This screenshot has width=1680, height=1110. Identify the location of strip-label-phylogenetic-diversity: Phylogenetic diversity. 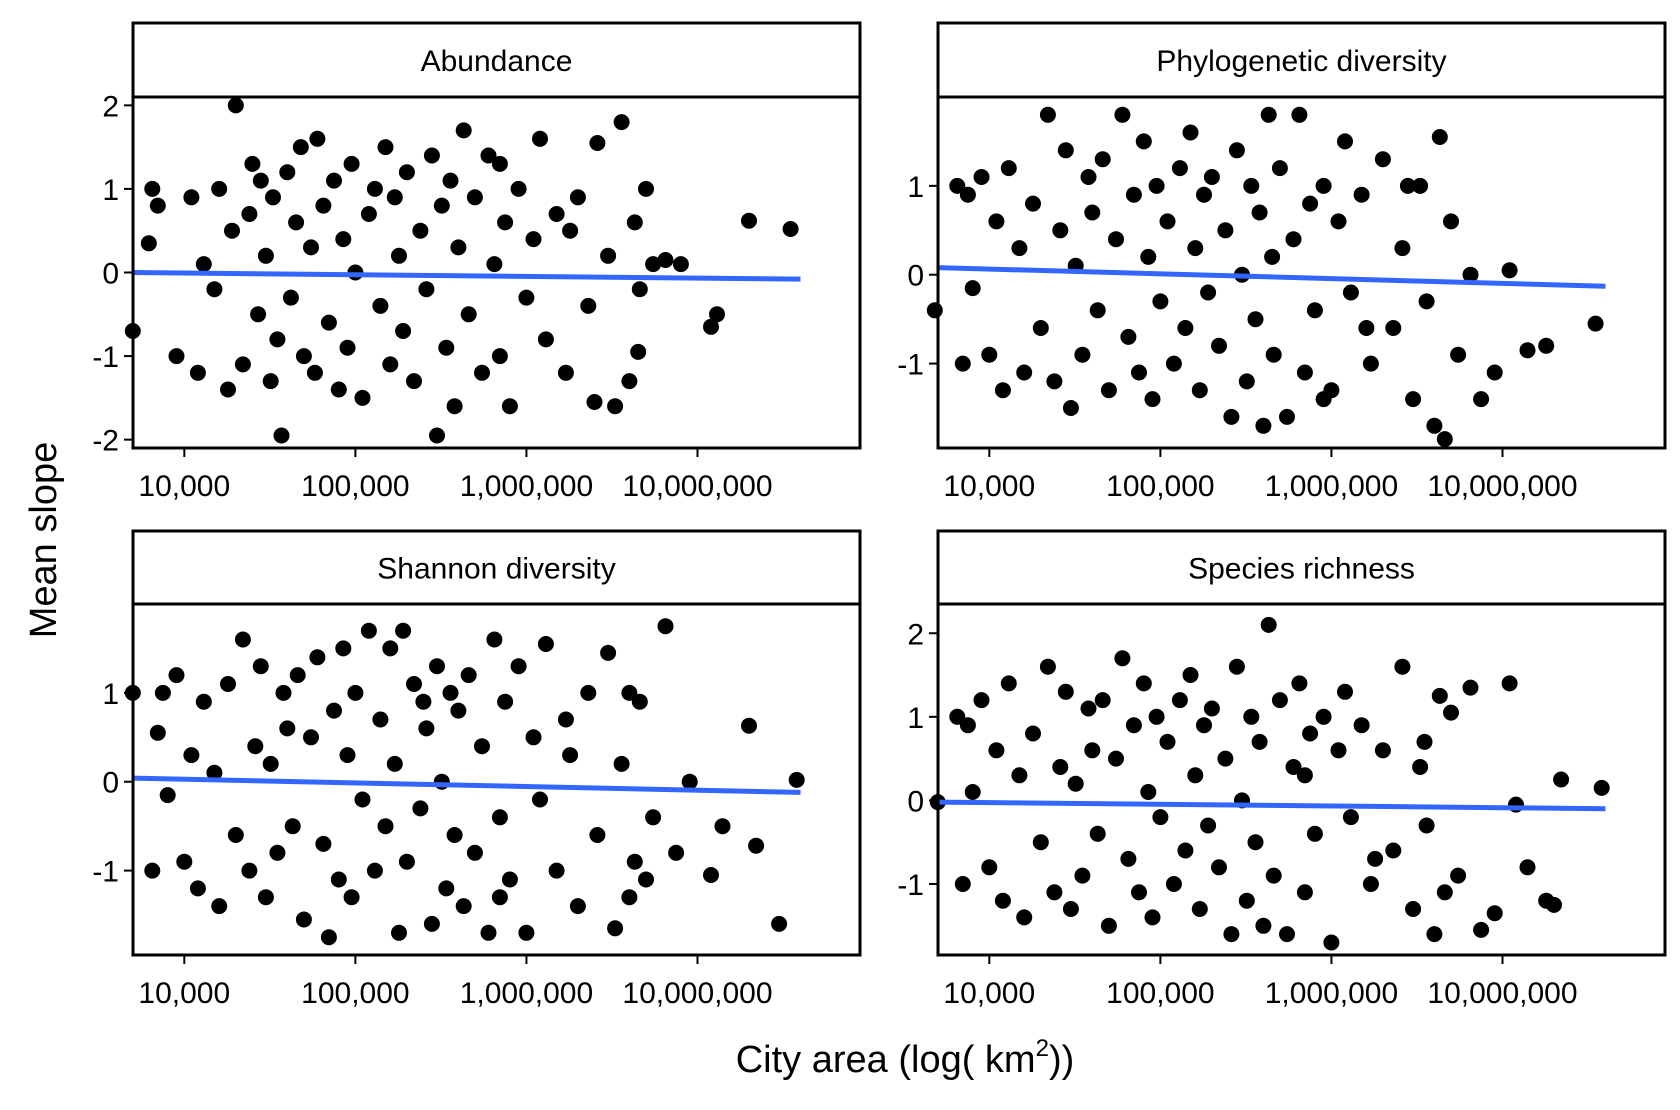
(1301, 61).